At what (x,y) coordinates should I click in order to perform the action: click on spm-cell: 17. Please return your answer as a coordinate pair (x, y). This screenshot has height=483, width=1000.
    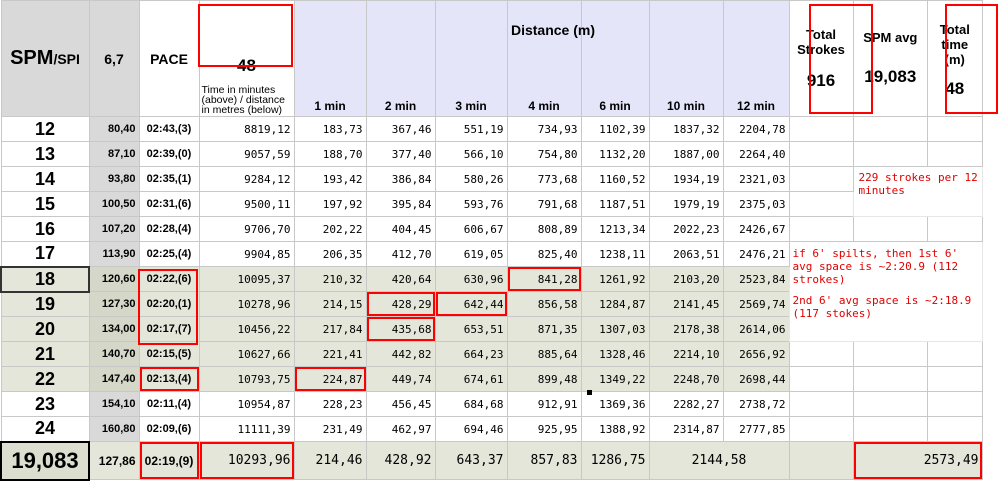
    Looking at the image, I should click on (45, 254).